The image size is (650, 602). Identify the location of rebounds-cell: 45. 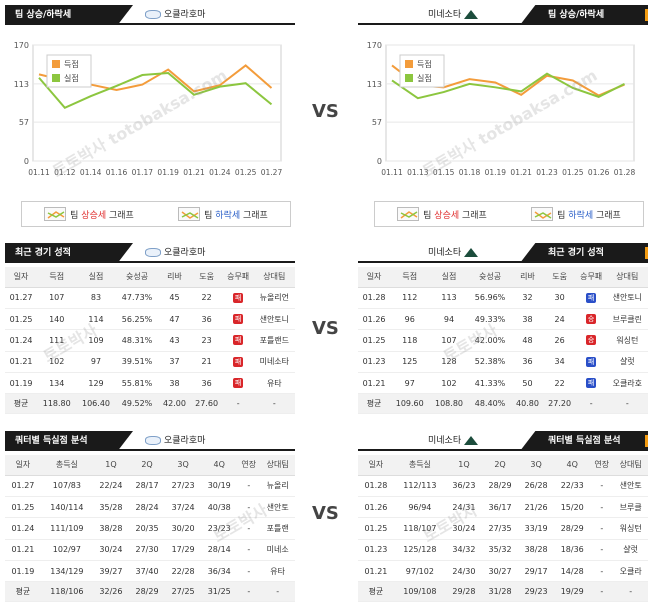
(174, 298).